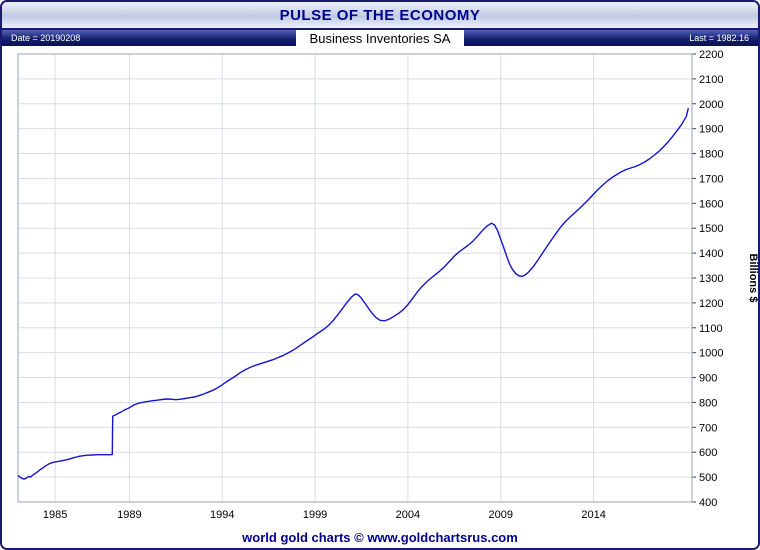 Image resolution: width=760 pixels, height=550 pixels. I want to click on chart-subtitle: Business Inventories SA, so click(380, 38).